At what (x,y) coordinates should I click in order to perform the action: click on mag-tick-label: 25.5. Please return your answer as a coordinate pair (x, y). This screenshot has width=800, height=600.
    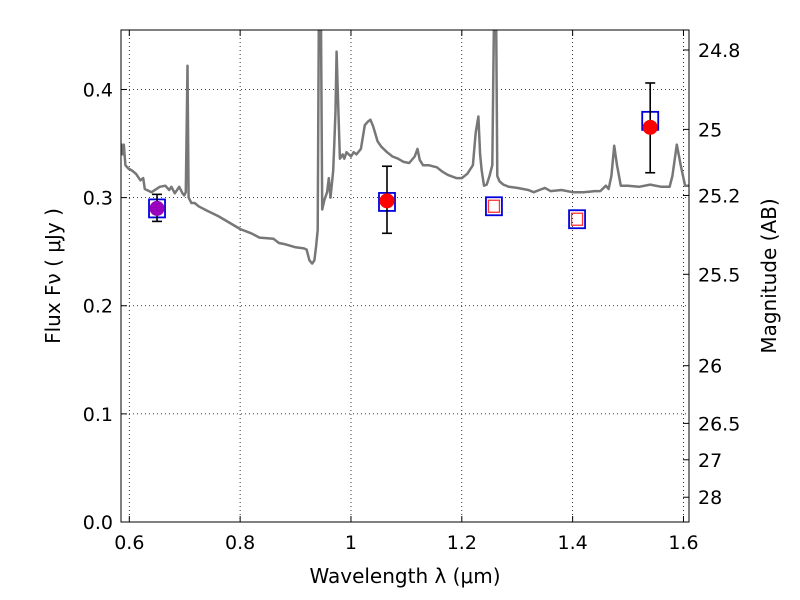
    Looking at the image, I should click on (719, 275).